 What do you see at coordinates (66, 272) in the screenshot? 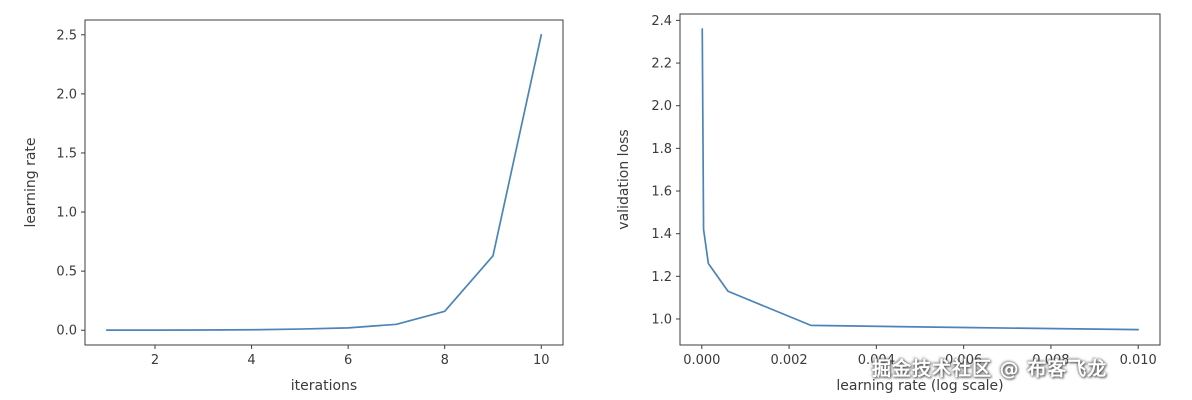
I see `svg-text: 0.5` at bounding box center [66, 272].